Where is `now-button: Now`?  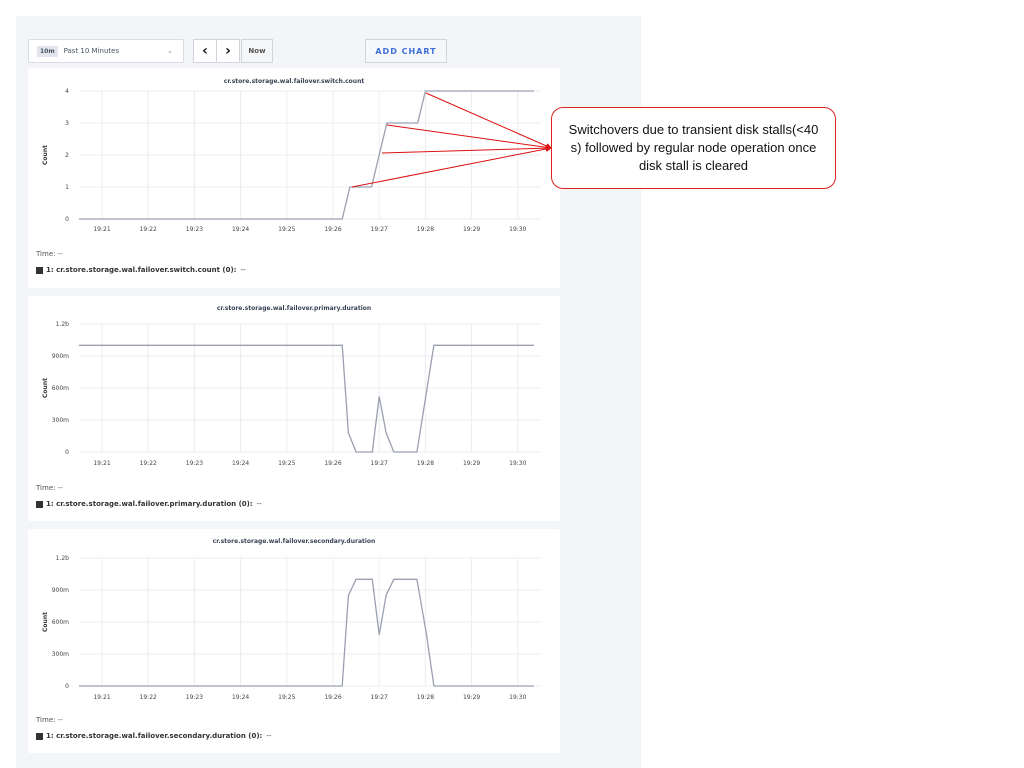
now-button: Now is located at coordinates (257, 51).